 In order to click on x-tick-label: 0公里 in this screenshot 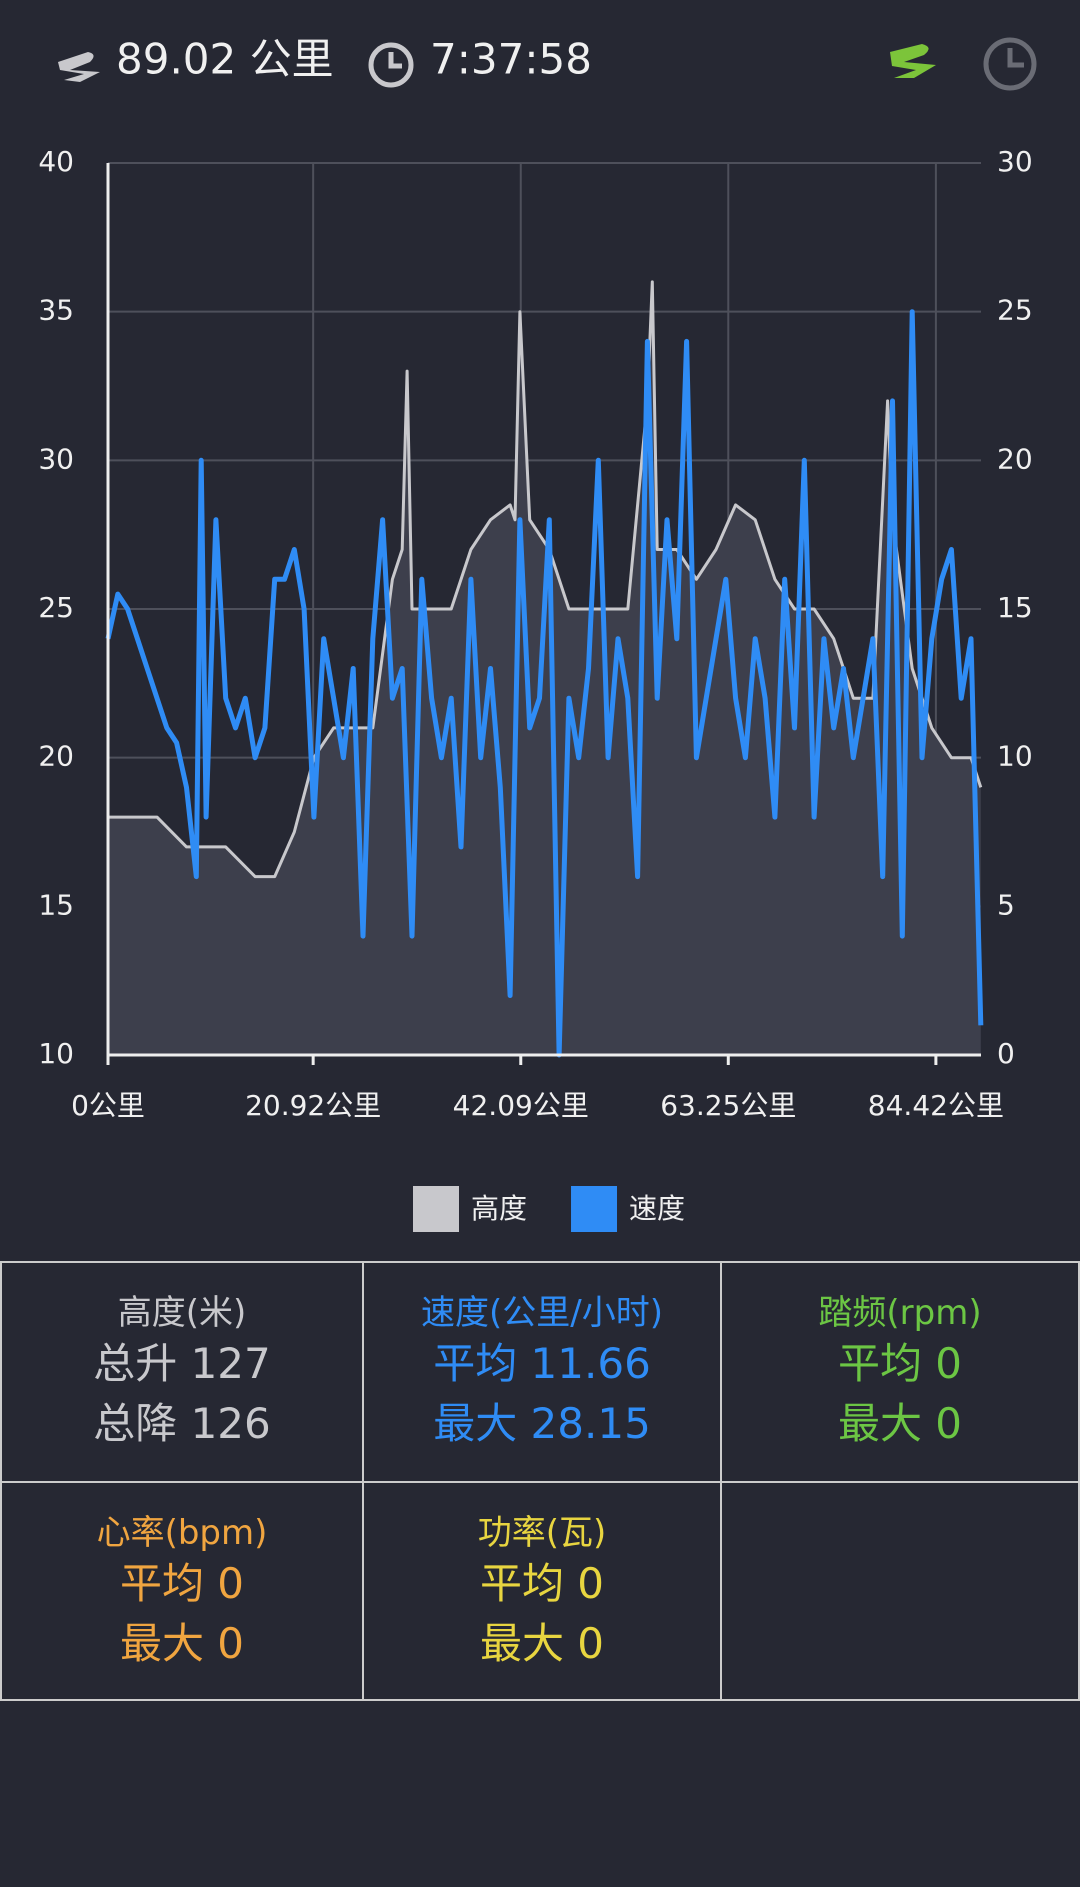, I will do `click(108, 1105)`.